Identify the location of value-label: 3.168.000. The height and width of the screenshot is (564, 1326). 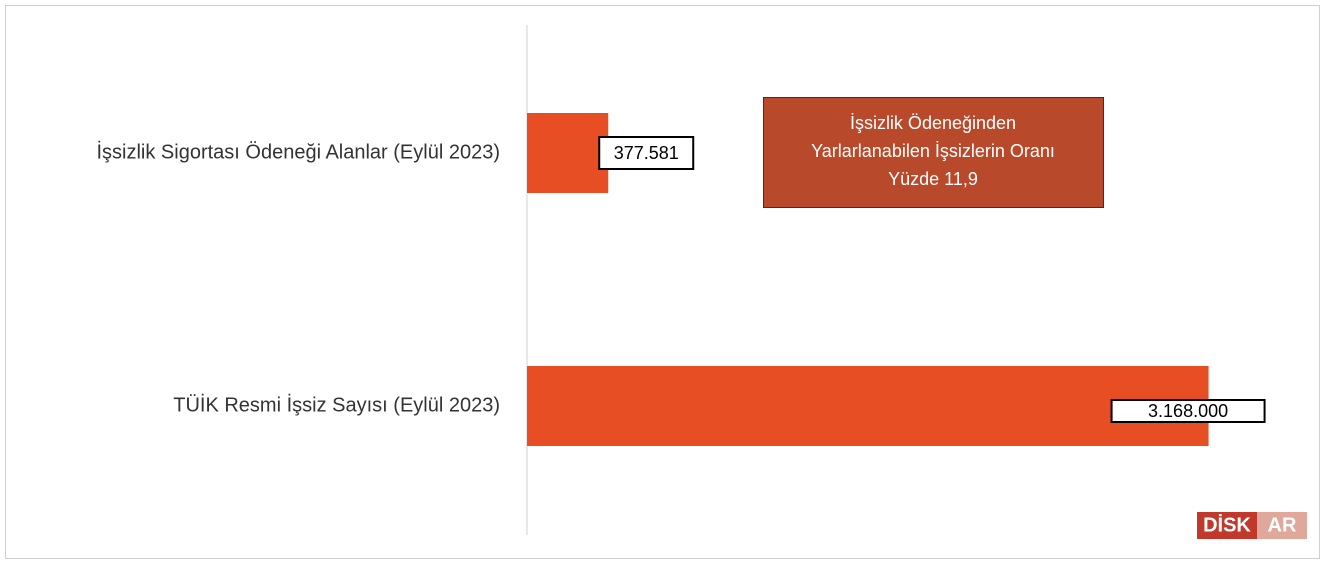
(1188, 411).